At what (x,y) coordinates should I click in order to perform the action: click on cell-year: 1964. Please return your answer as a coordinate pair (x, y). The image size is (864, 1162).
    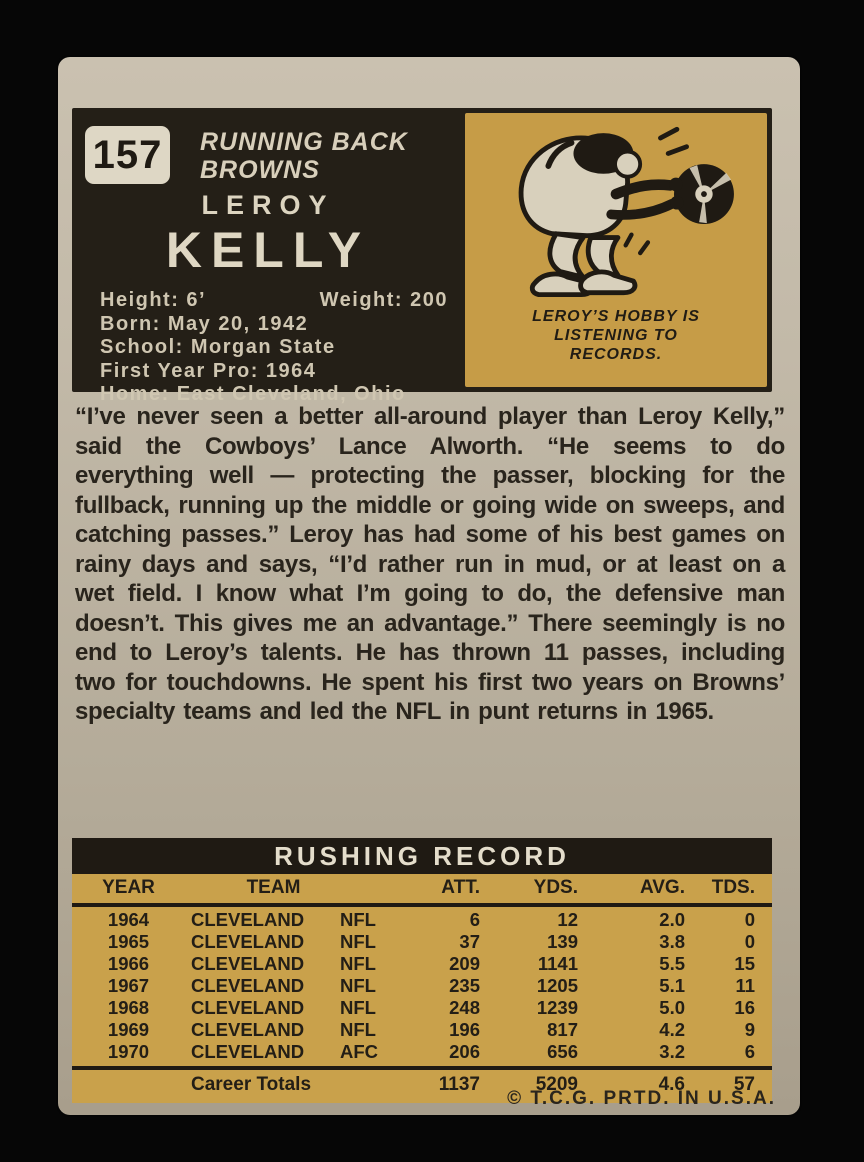
    Looking at the image, I should click on (128, 919).